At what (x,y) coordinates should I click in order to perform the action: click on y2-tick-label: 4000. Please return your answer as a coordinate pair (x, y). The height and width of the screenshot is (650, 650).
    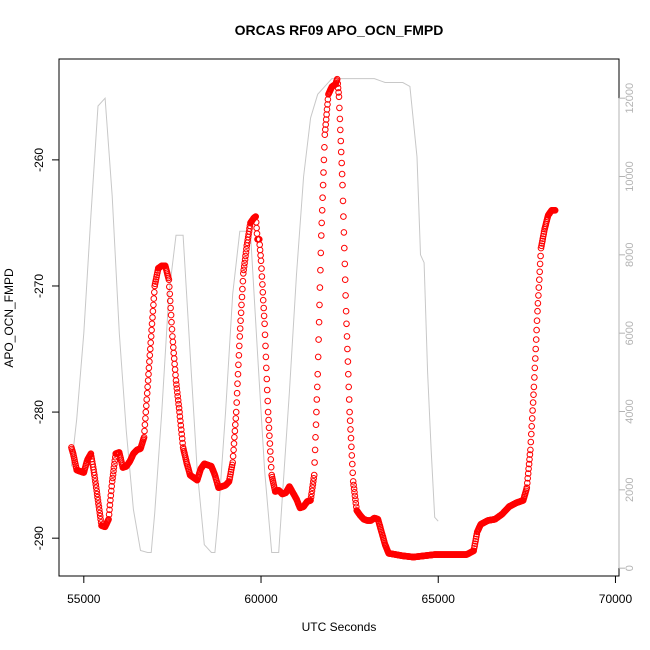
    Looking at the image, I should click on (630, 411).